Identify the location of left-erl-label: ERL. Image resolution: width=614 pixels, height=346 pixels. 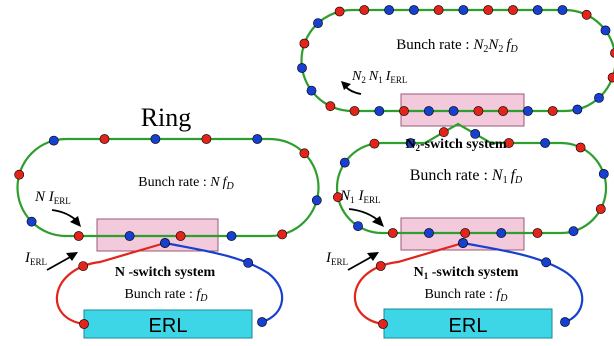
(168, 326).